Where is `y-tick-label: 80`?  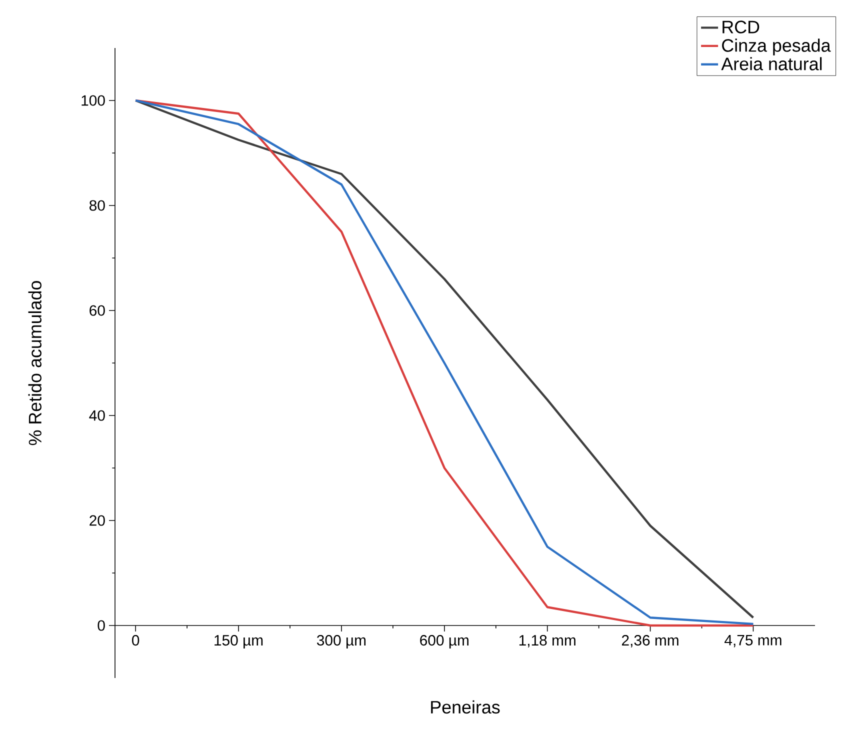
y-tick-label: 80 is located at coordinates (97, 205).